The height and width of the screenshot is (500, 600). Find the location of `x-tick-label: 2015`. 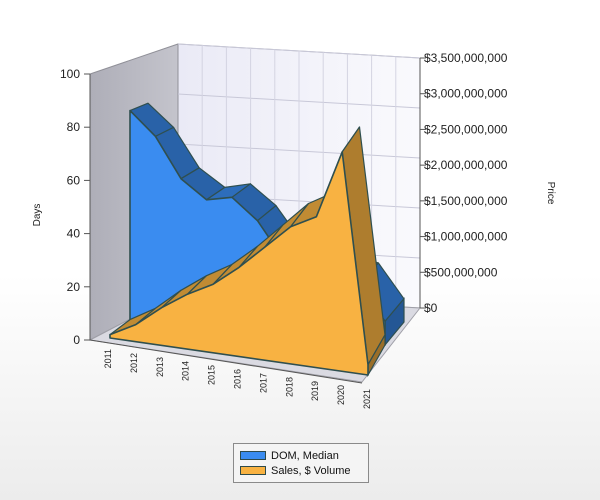

x-tick-label: 2015 is located at coordinates (212, 375).